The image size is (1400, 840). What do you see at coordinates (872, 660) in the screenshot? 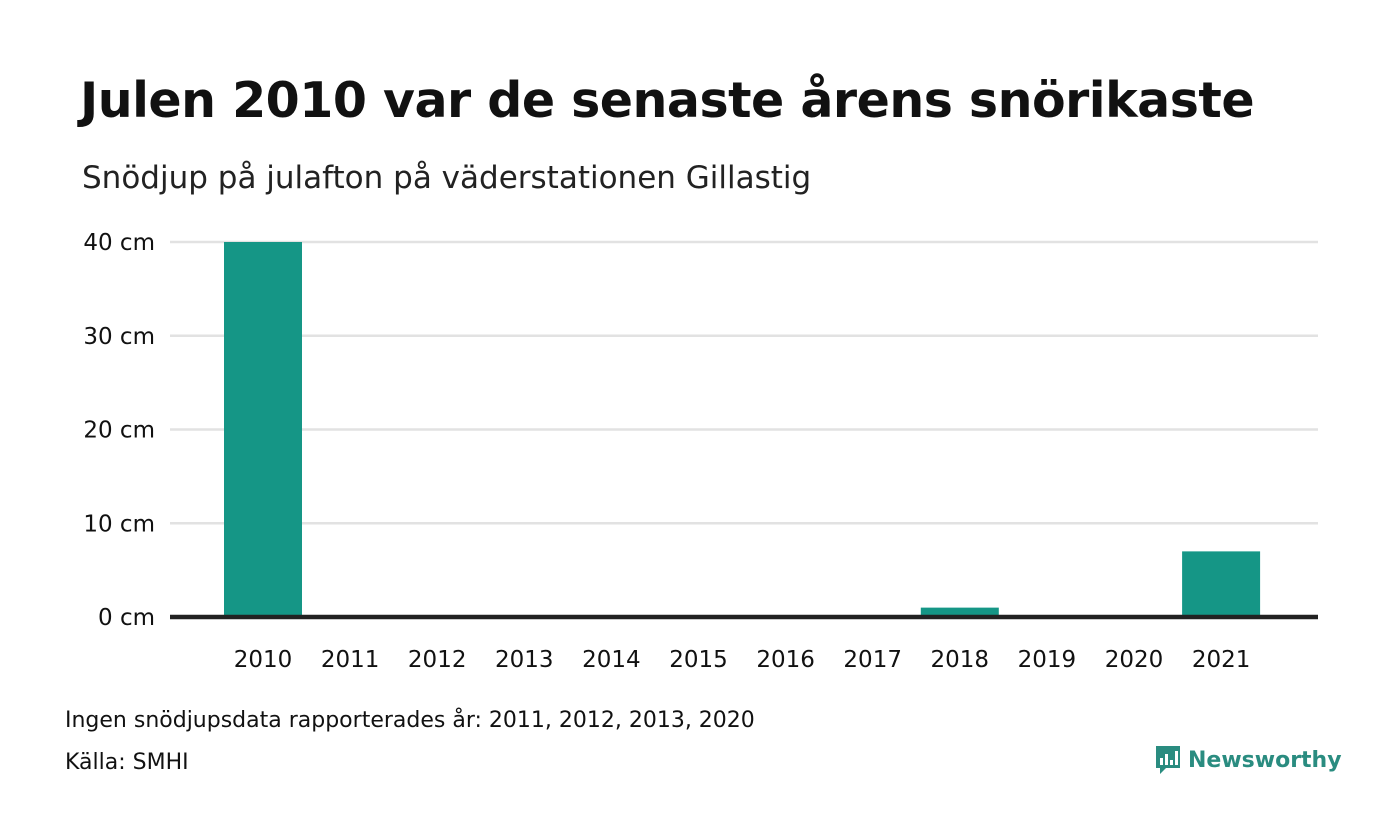
I see `x-tick-label: 2017` at bounding box center [872, 660].